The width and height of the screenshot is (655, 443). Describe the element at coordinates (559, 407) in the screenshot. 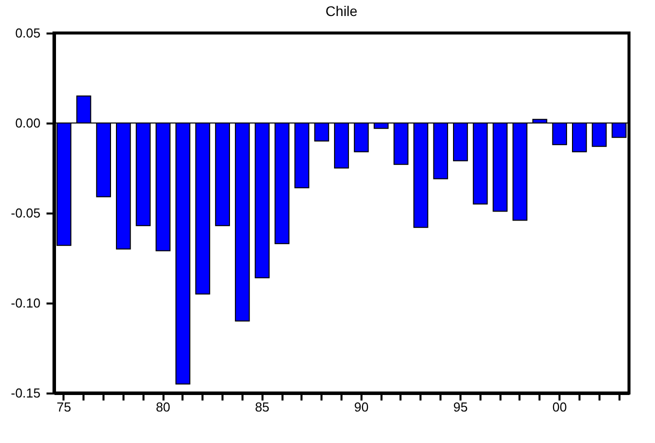

I see `x-tick-label: 00` at that location.